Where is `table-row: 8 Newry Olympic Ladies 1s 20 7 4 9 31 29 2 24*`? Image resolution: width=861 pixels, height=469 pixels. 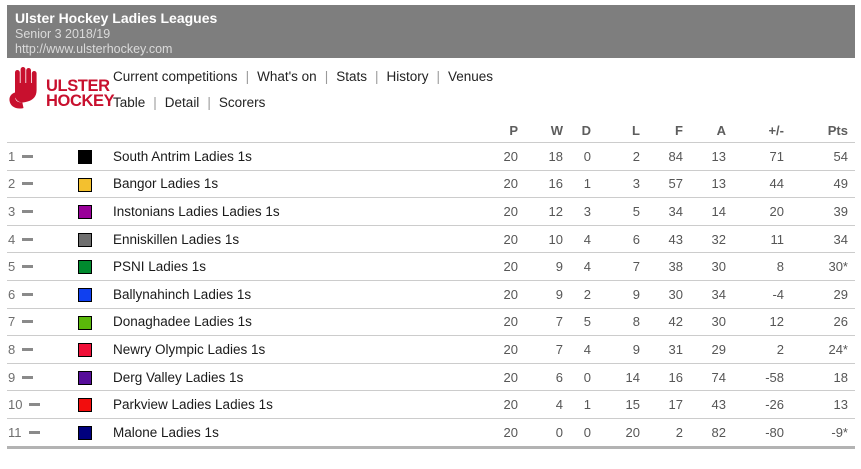
table-row: 8 Newry Olympic Ladies 1s 20 7 4 9 31 29 2 24* is located at coordinates (431, 349).